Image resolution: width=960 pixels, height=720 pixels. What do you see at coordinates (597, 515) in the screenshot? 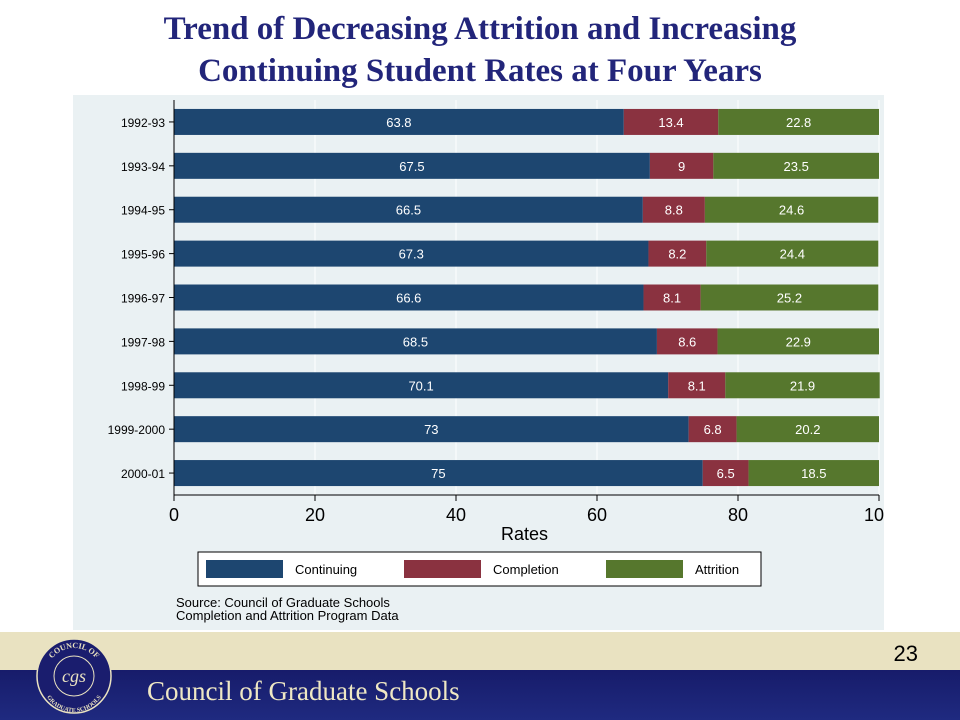
I see `x-tick-label: 60` at bounding box center [597, 515].